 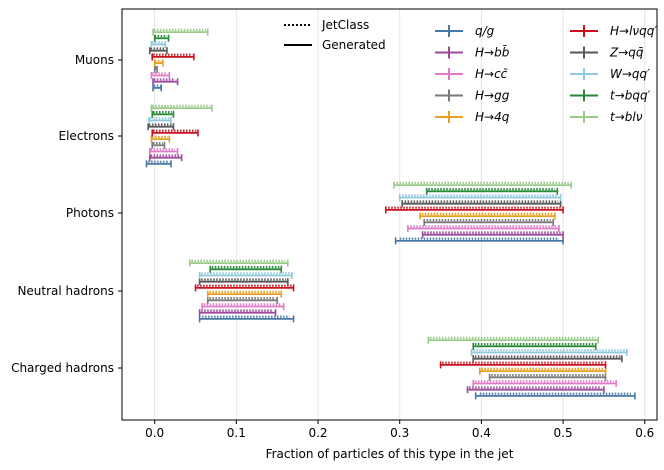 I want to click on legend-style-label: JetClass, so click(x=345, y=25).